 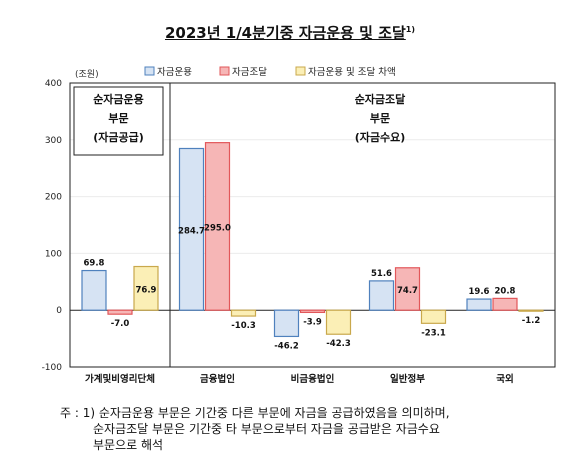 What do you see at coordinates (312, 322) in the screenshot?
I see `data-label: -3.9` at bounding box center [312, 322].